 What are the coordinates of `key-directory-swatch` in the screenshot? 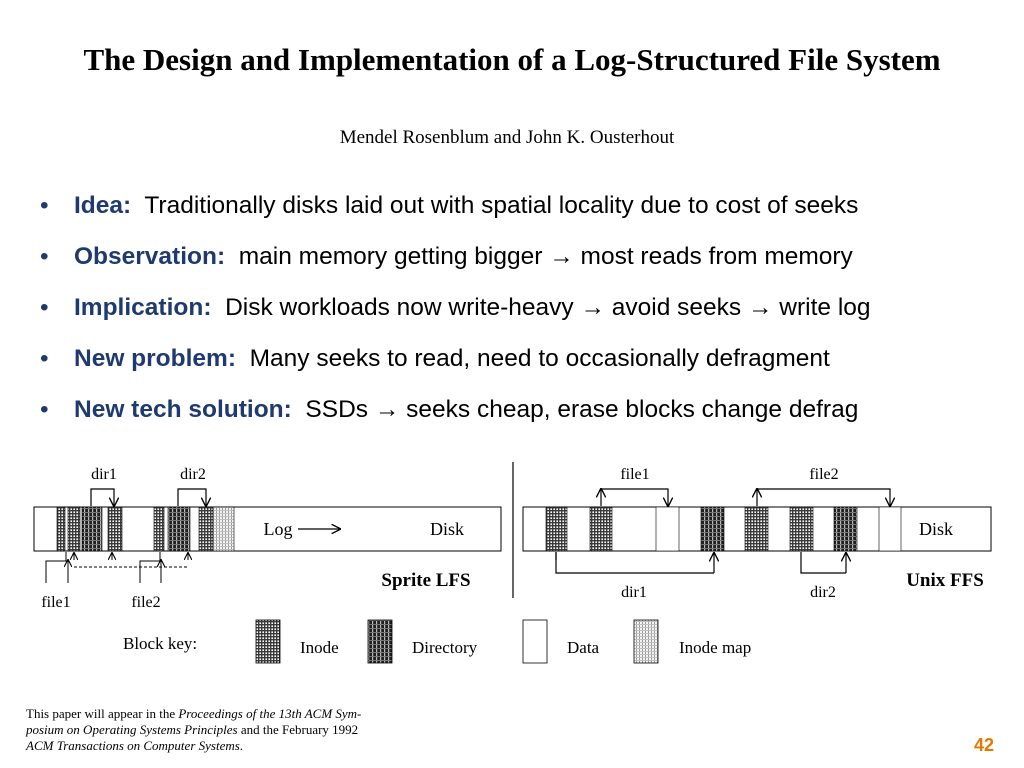 It's located at (380, 641).